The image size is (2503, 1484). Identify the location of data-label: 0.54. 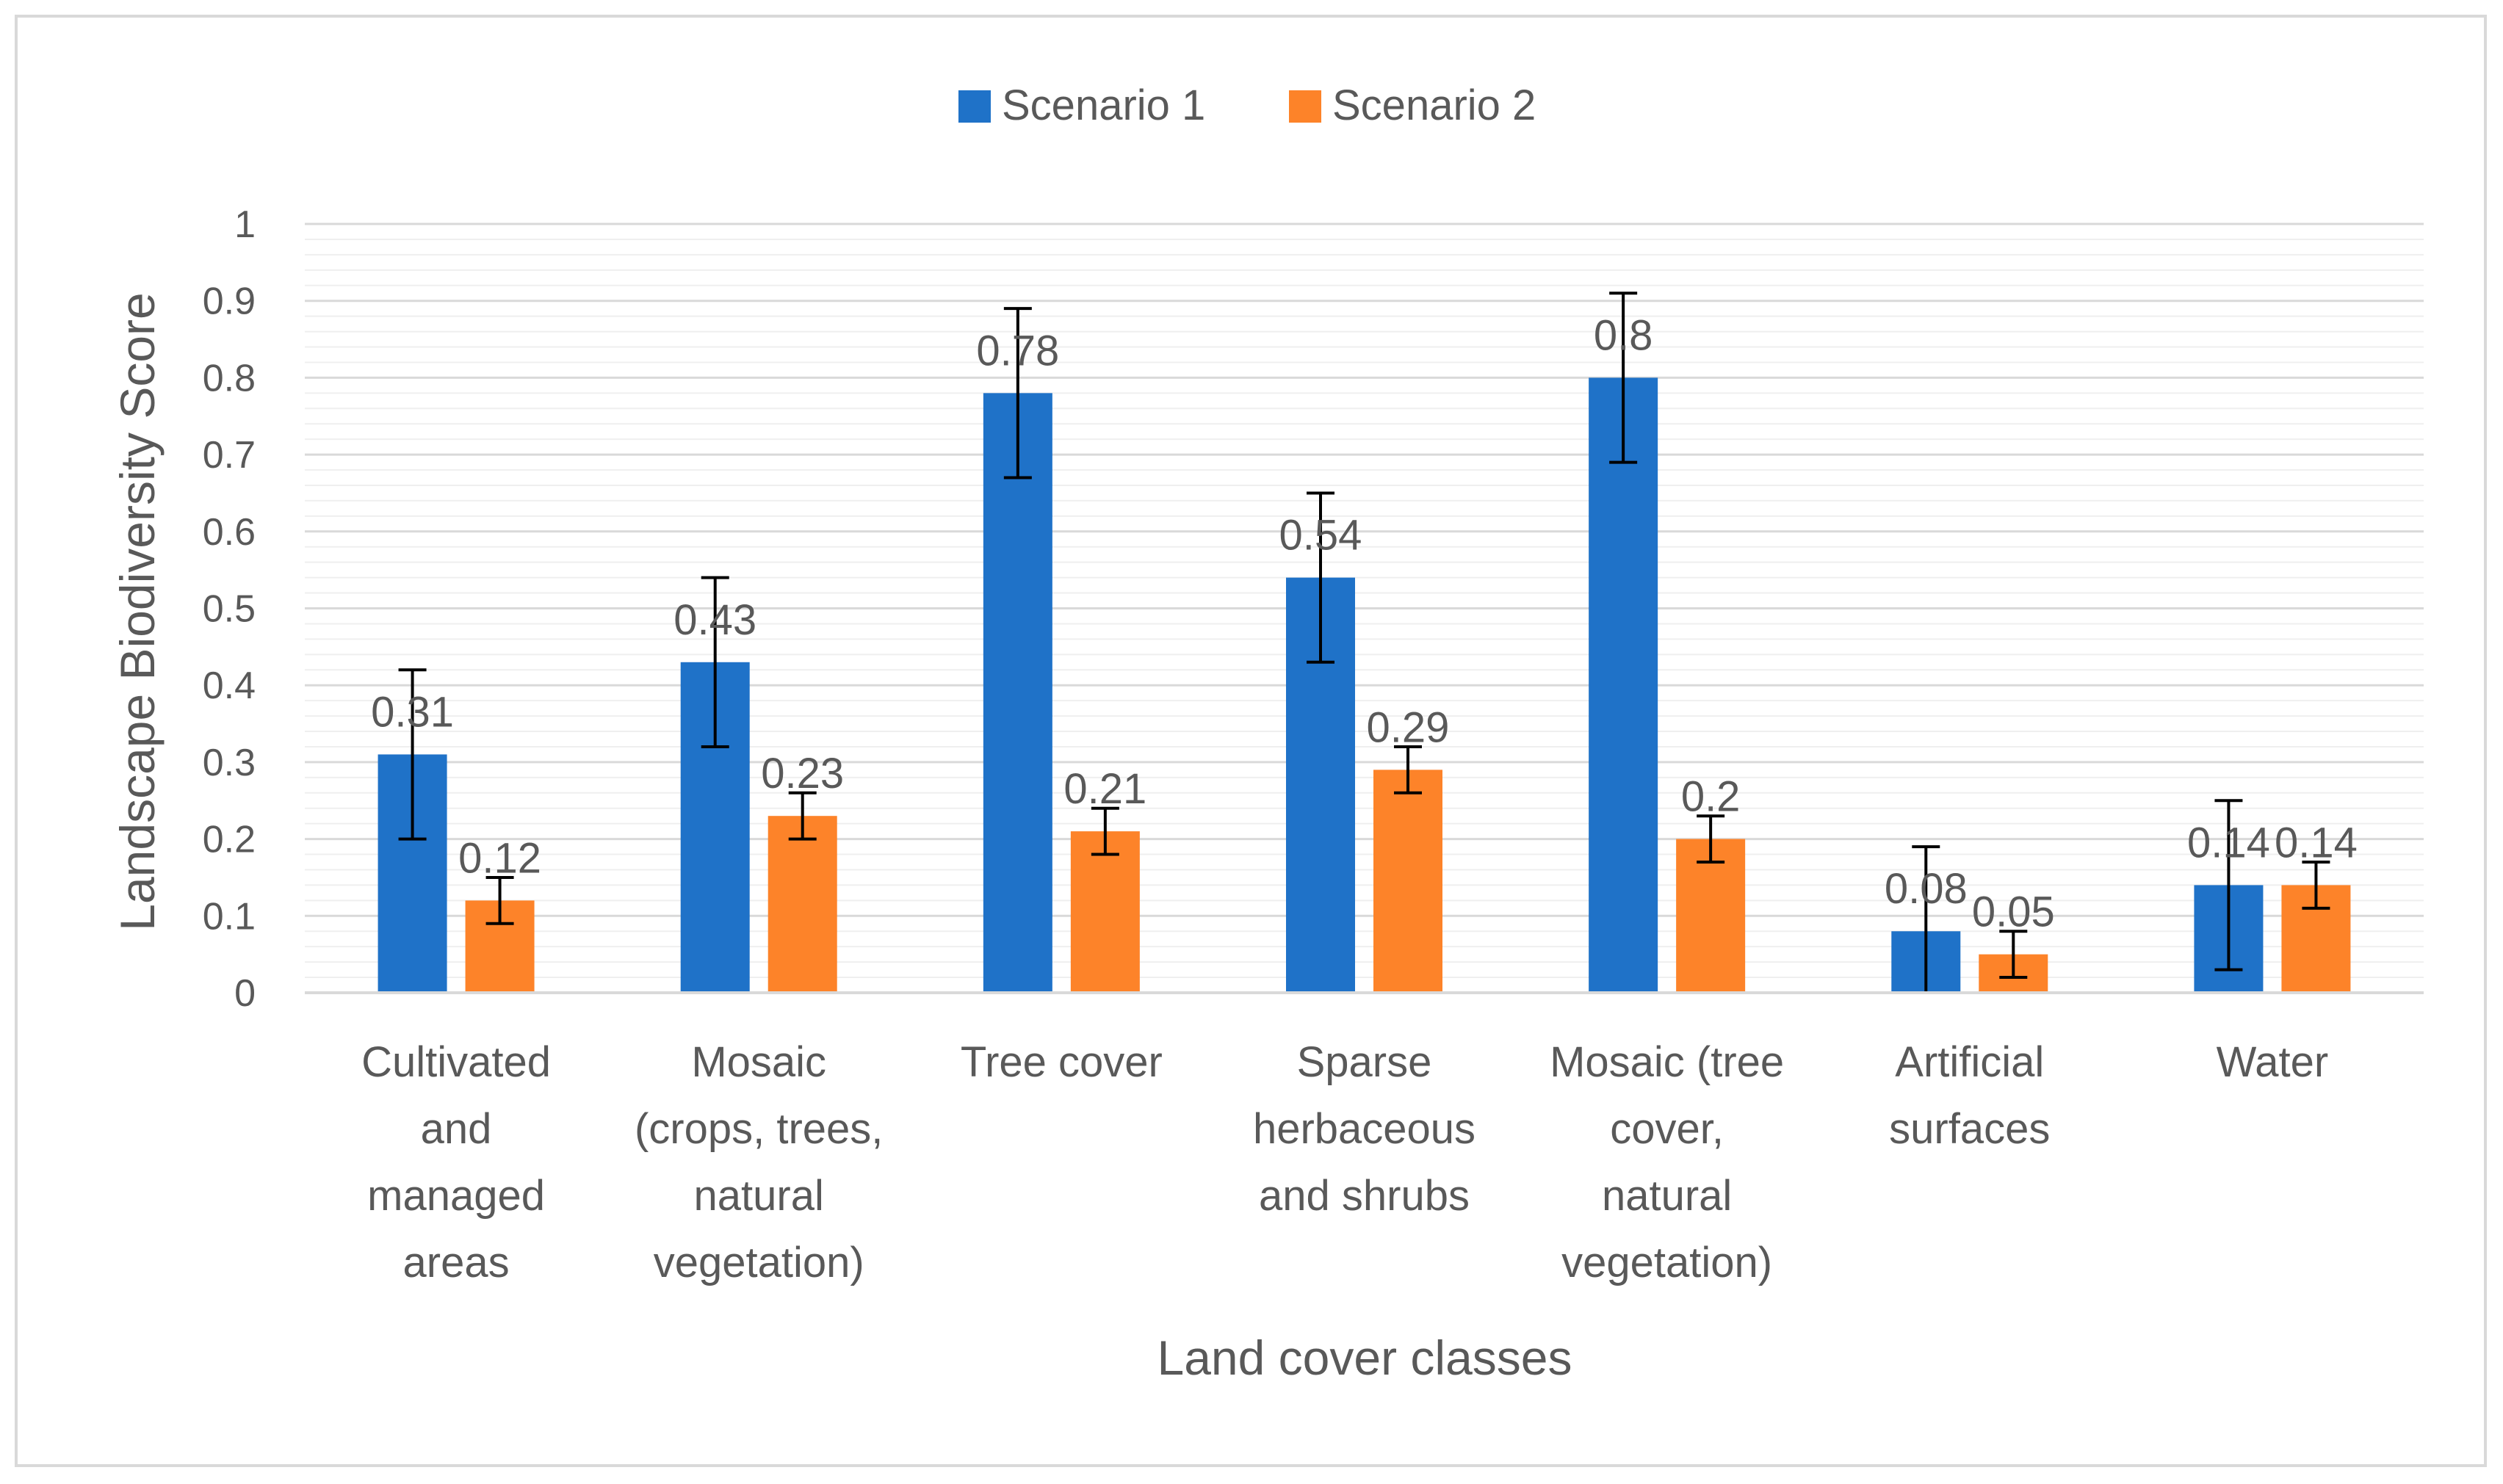
(1320, 536).